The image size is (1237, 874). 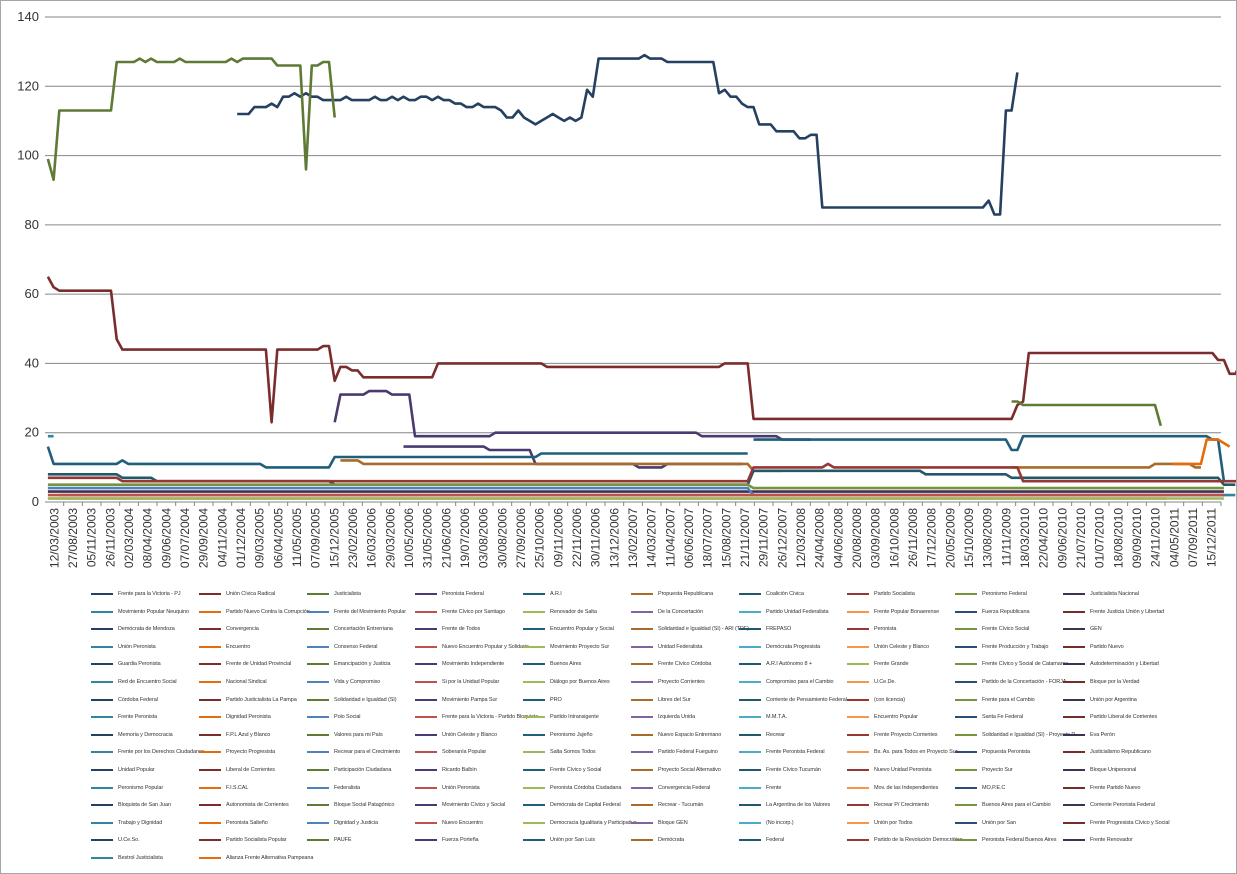 What do you see at coordinates (782, 752) in the screenshot?
I see `legend-item: Frente Peronista Federal` at bounding box center [782, 752].